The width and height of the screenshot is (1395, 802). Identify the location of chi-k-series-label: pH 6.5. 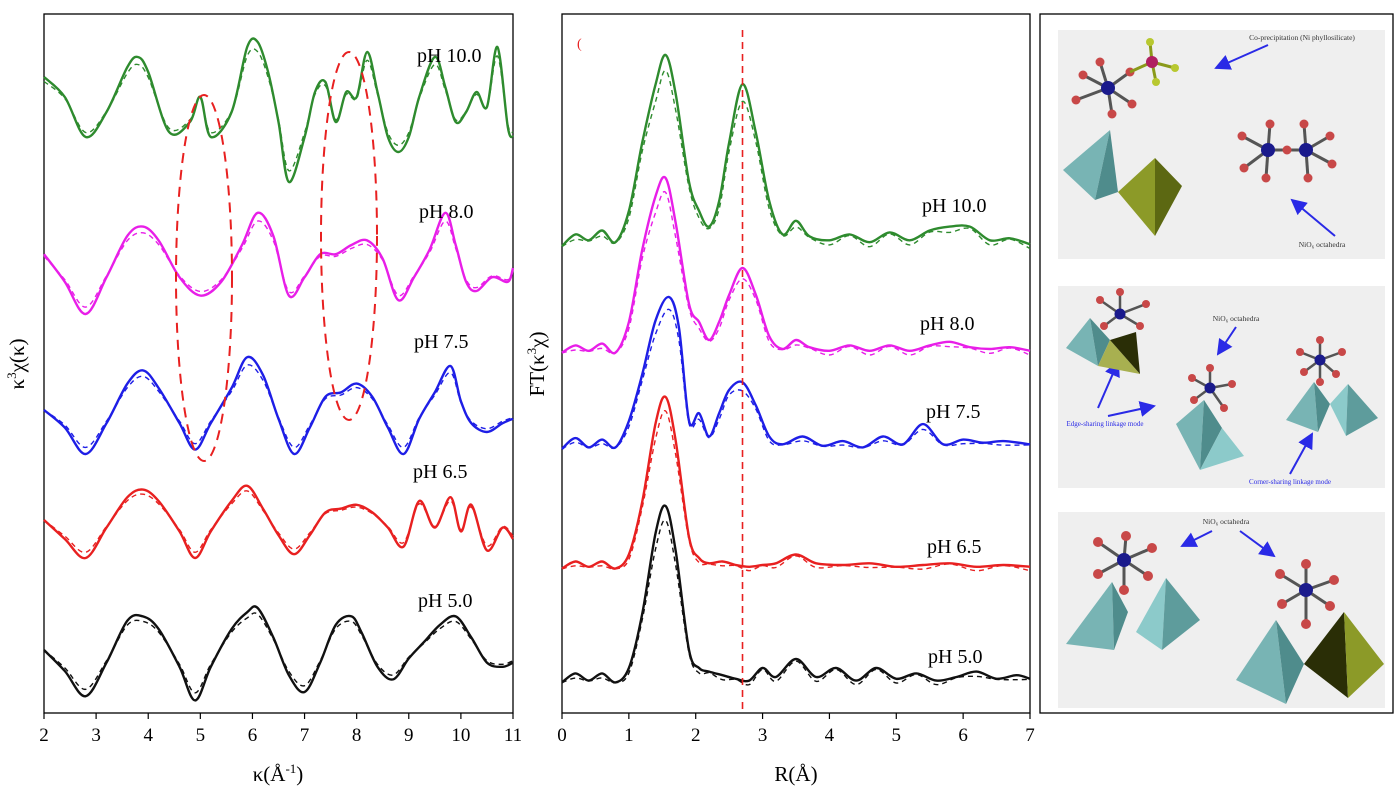
(440, 472).